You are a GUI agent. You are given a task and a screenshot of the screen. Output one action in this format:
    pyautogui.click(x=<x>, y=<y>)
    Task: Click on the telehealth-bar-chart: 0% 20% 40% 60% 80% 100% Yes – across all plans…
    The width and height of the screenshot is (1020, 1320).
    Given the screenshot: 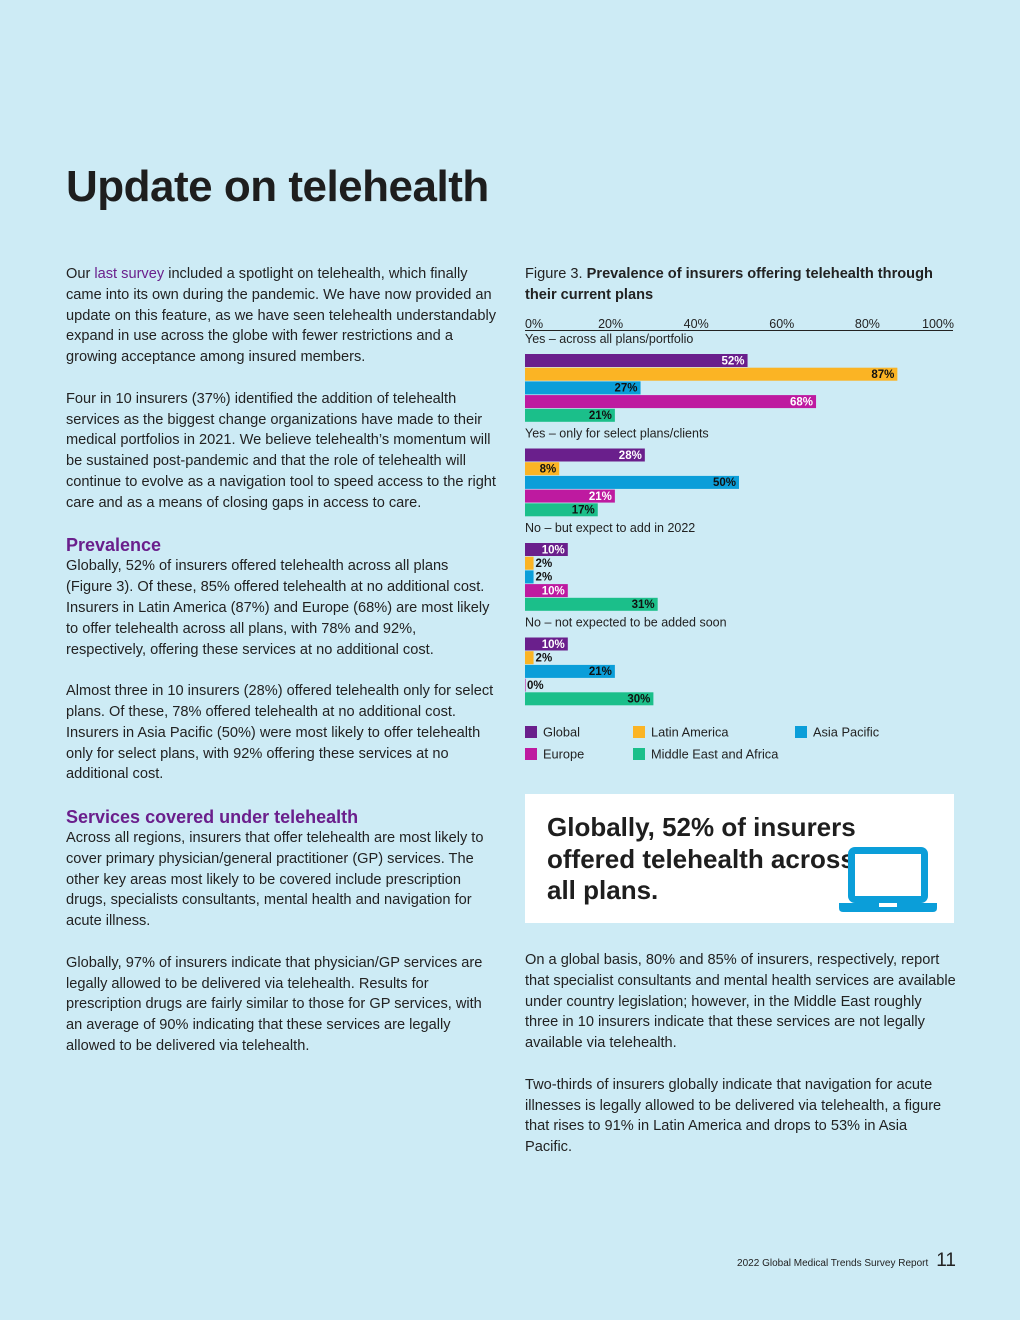 What is the action you would take?
    pyautogui.click(x=739, y=539)
    